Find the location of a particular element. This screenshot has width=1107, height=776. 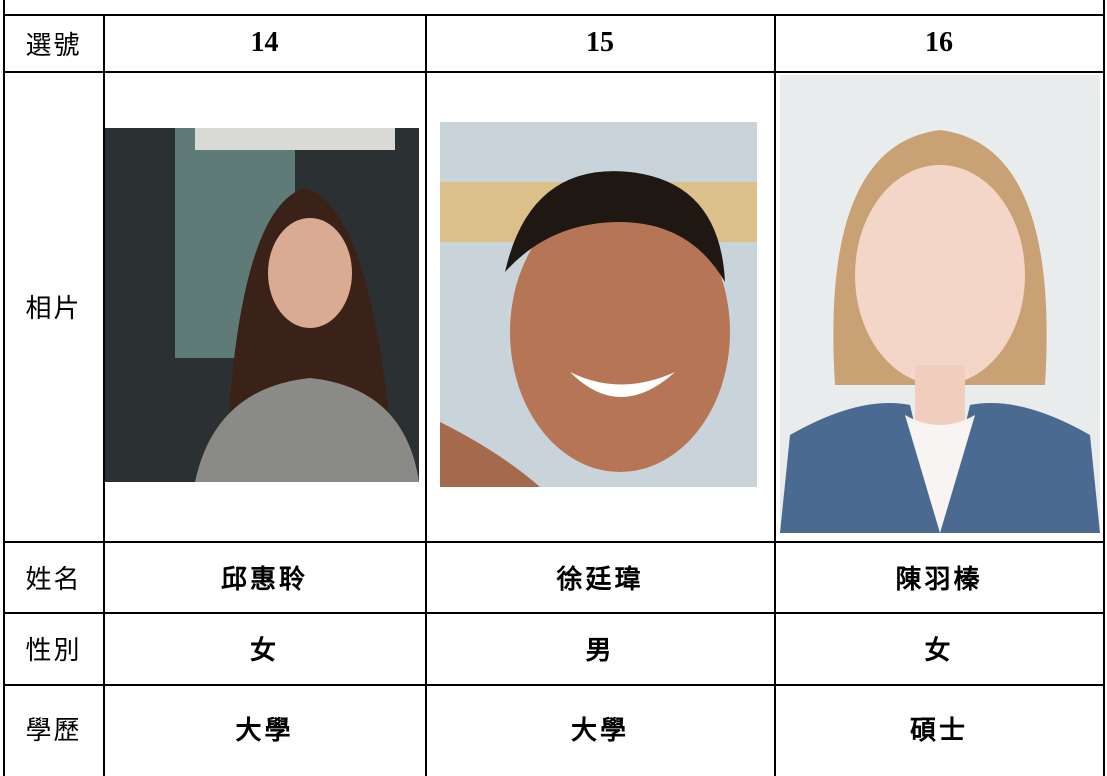

candidate-number: 14 is located at coordinates (264, 42).